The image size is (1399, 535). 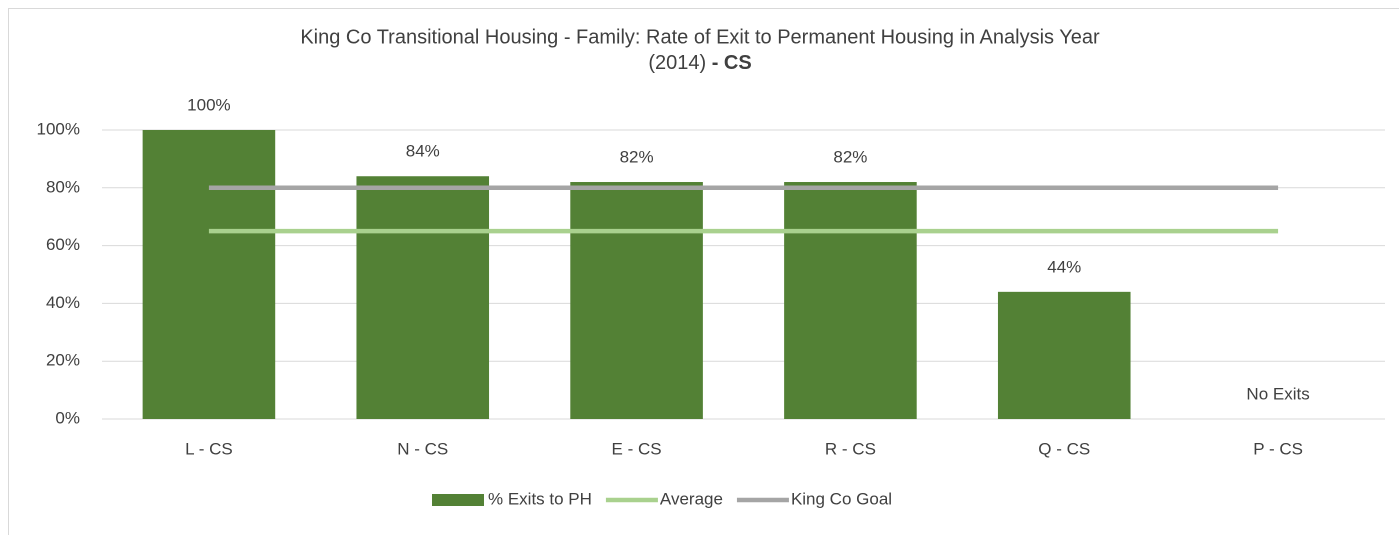 What do you see at coordinates (67, 417) in the screenshot?
I see `y-tick-label: 0%` at bounding box center [67, 417].